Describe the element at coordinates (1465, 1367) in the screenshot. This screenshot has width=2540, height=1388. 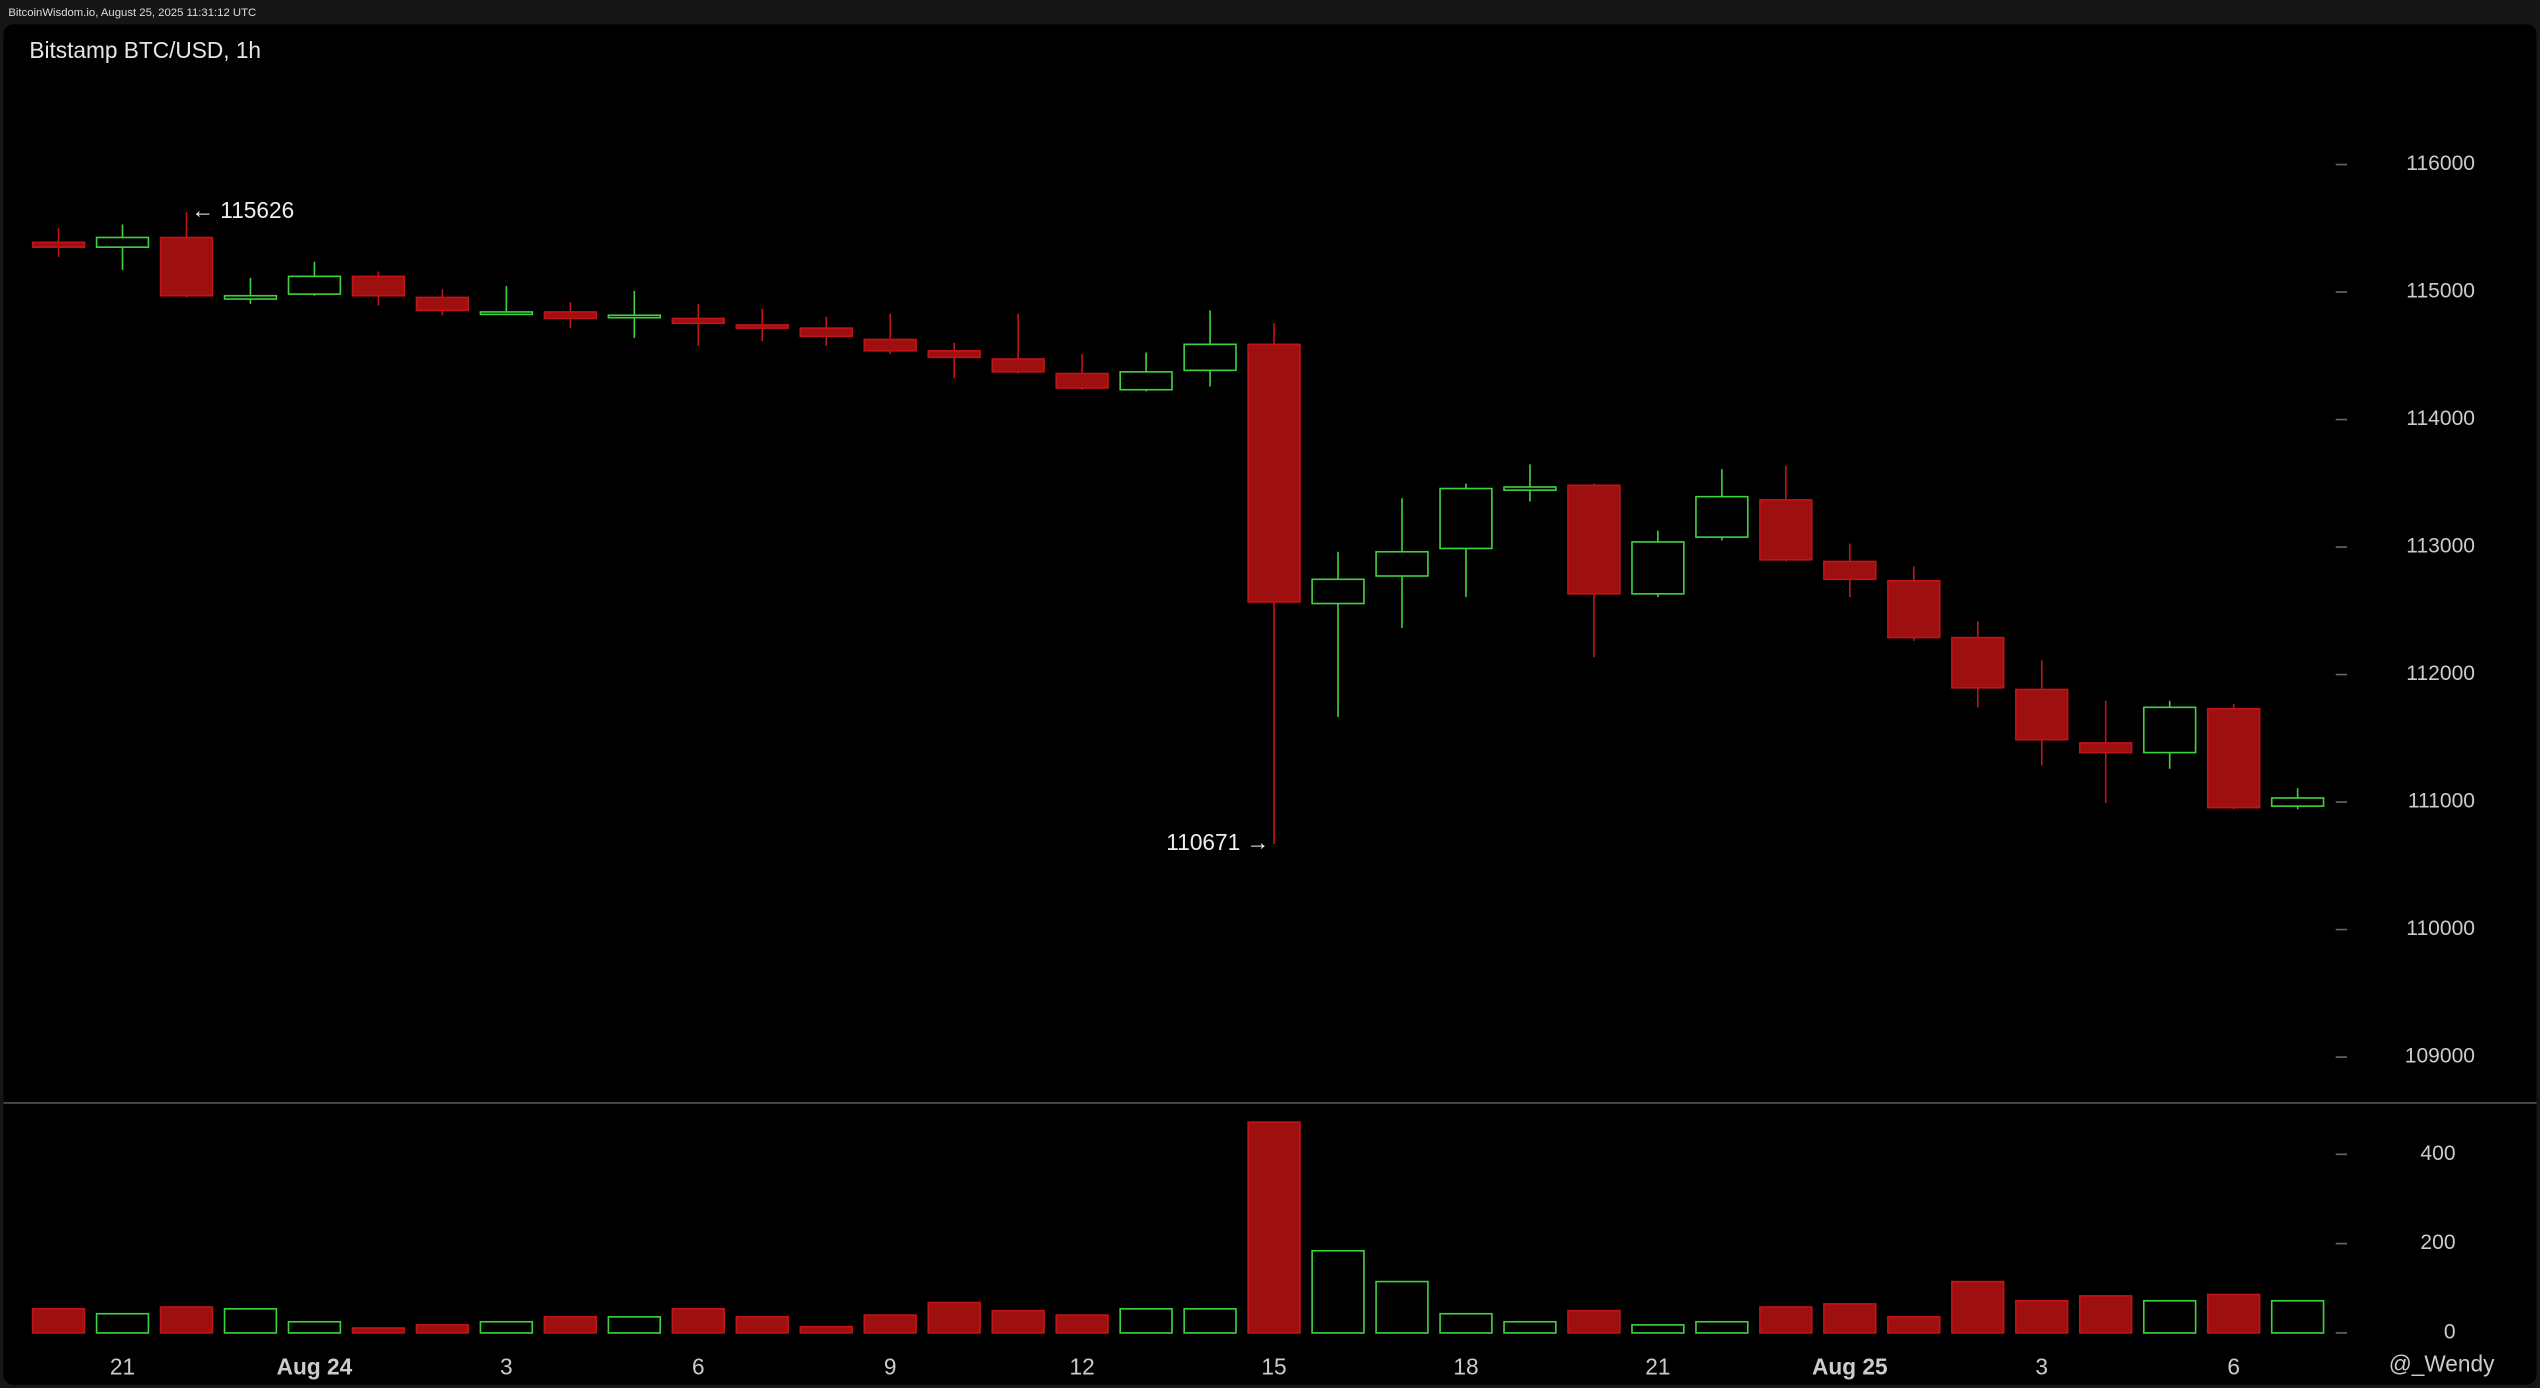
I see `x-tick-label: 18` at that location.